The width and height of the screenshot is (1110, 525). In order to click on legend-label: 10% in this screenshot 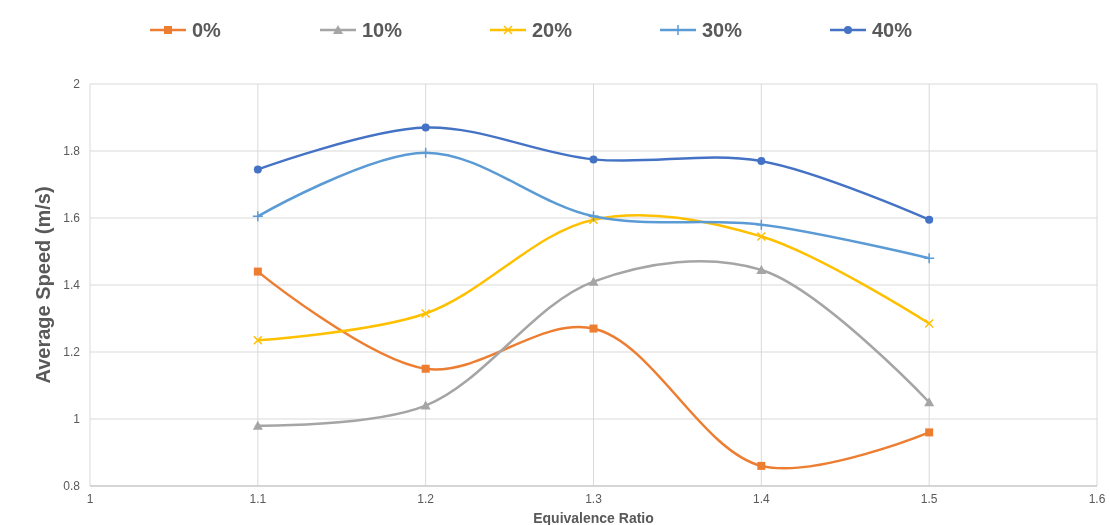, I will do `click(382, 30)`.